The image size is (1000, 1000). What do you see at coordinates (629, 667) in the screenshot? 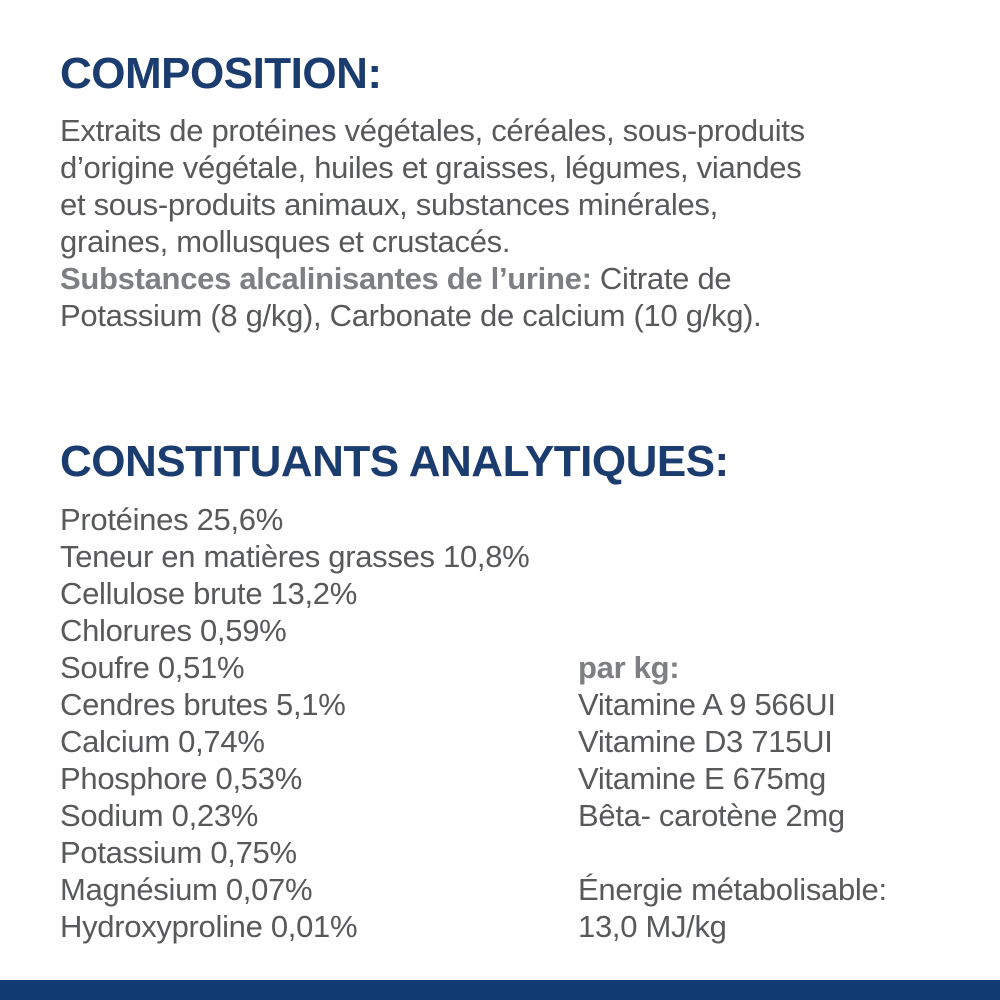
I see `per-kg-label: par kg:` at bounding box center [629, 667].